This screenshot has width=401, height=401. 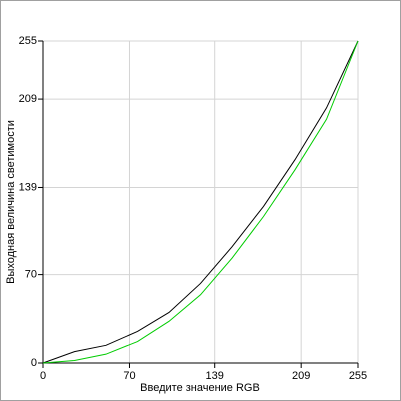 I want to click on x-tick-label: 70, so click(x=129, y=376).